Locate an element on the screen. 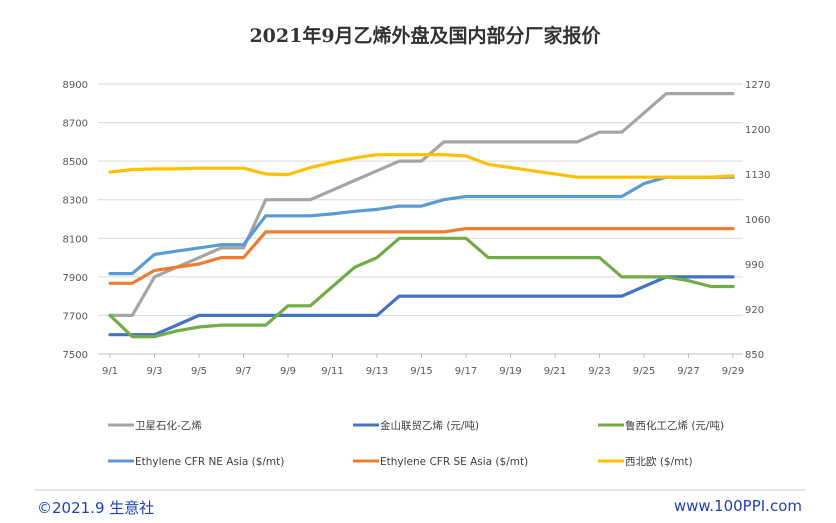 This screenshot has width=836, height=523. x-tick-label: 9/1 is located at coordinates (110, 371).